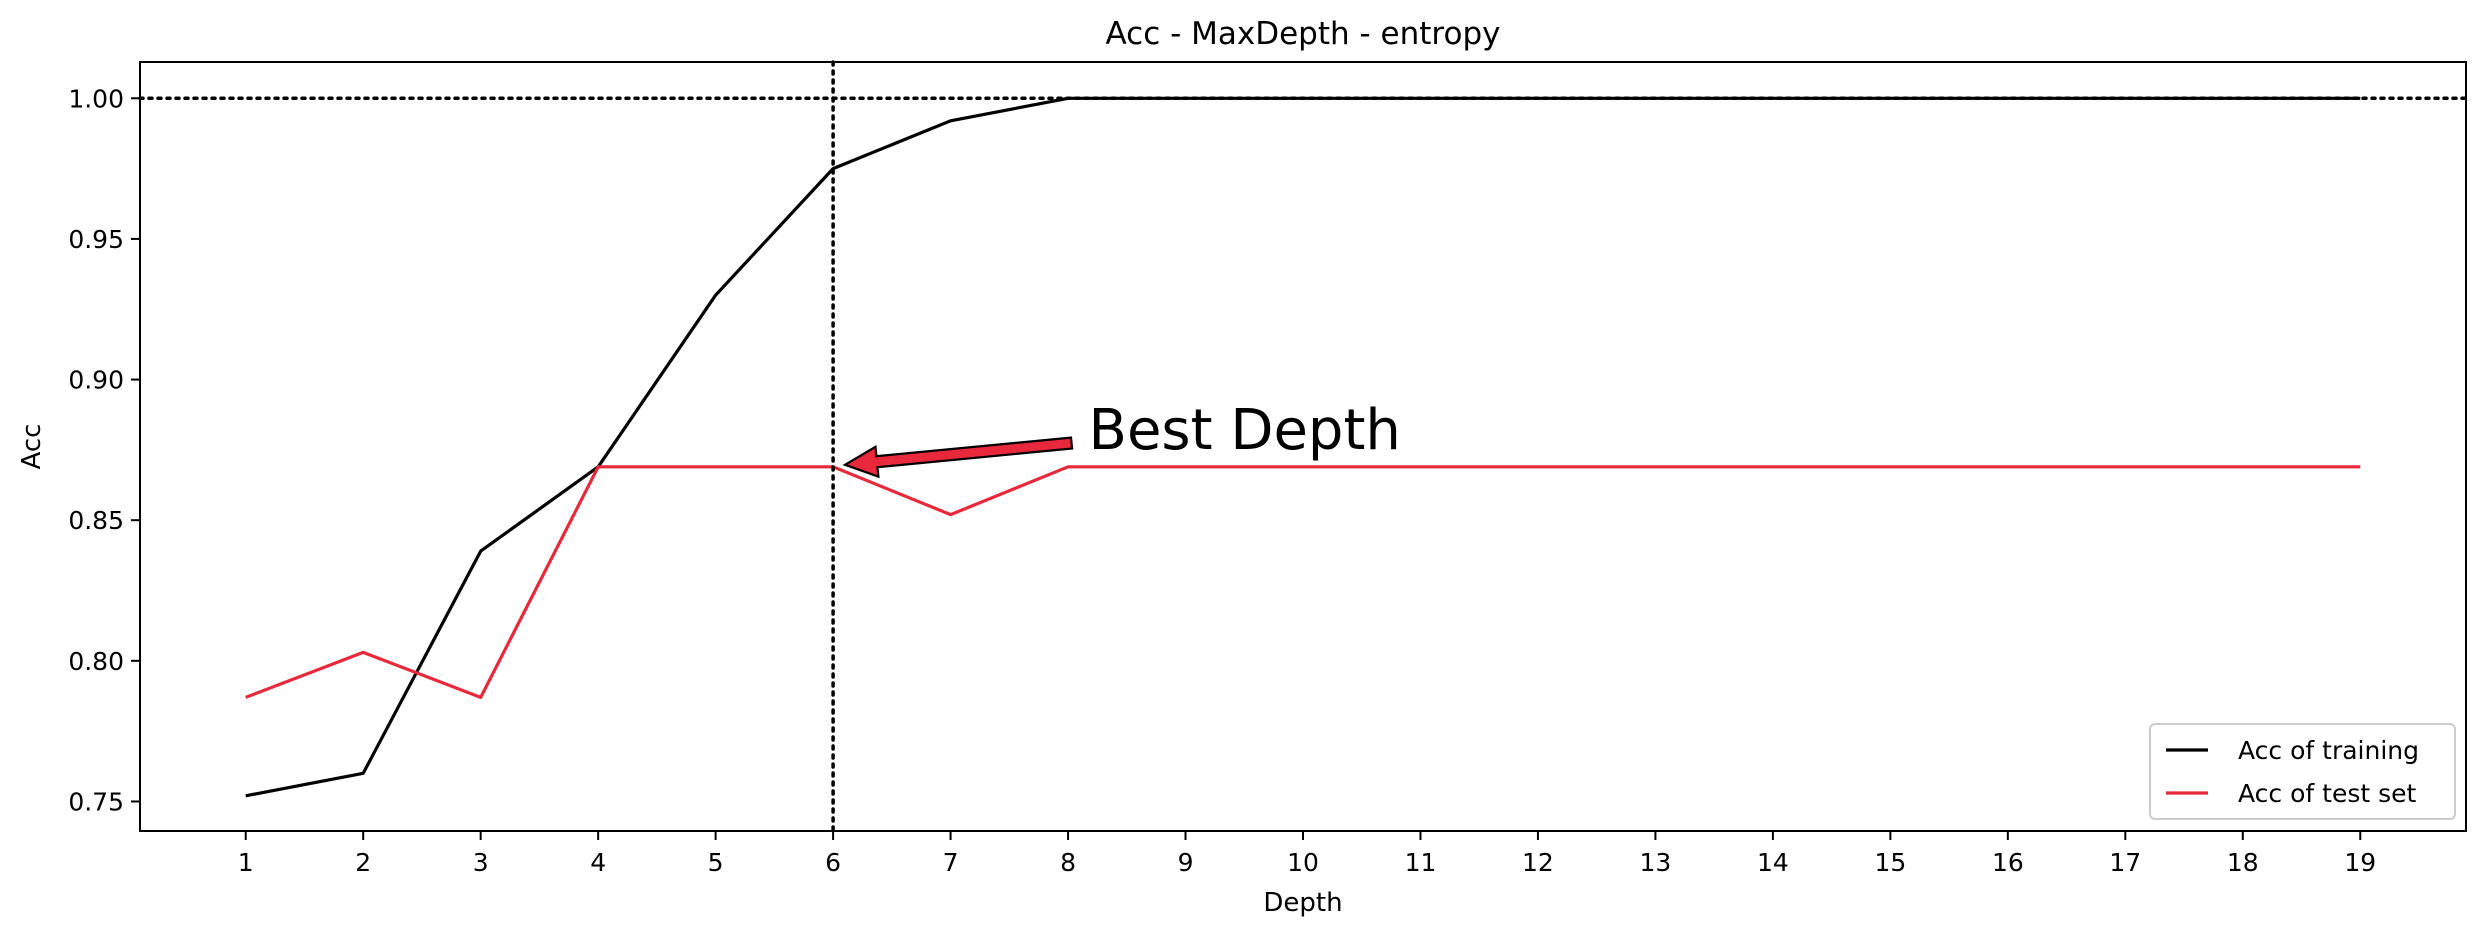  What do you see at coordinates (598, 862) in the screenshot?
I see `x-tick-label: 4` at bounding box center [598, 862].